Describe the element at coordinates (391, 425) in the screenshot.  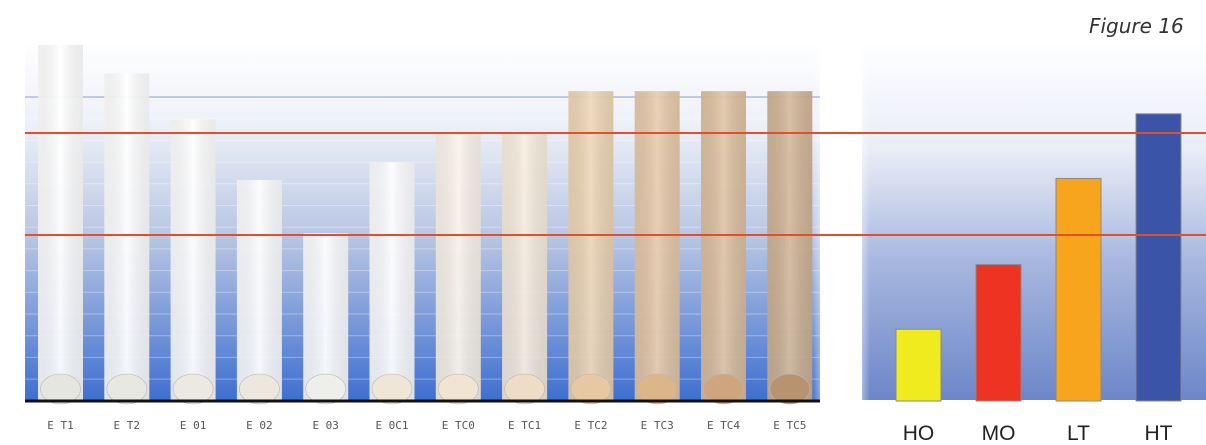
I see `x-tick-label: E 0C1` at that location.